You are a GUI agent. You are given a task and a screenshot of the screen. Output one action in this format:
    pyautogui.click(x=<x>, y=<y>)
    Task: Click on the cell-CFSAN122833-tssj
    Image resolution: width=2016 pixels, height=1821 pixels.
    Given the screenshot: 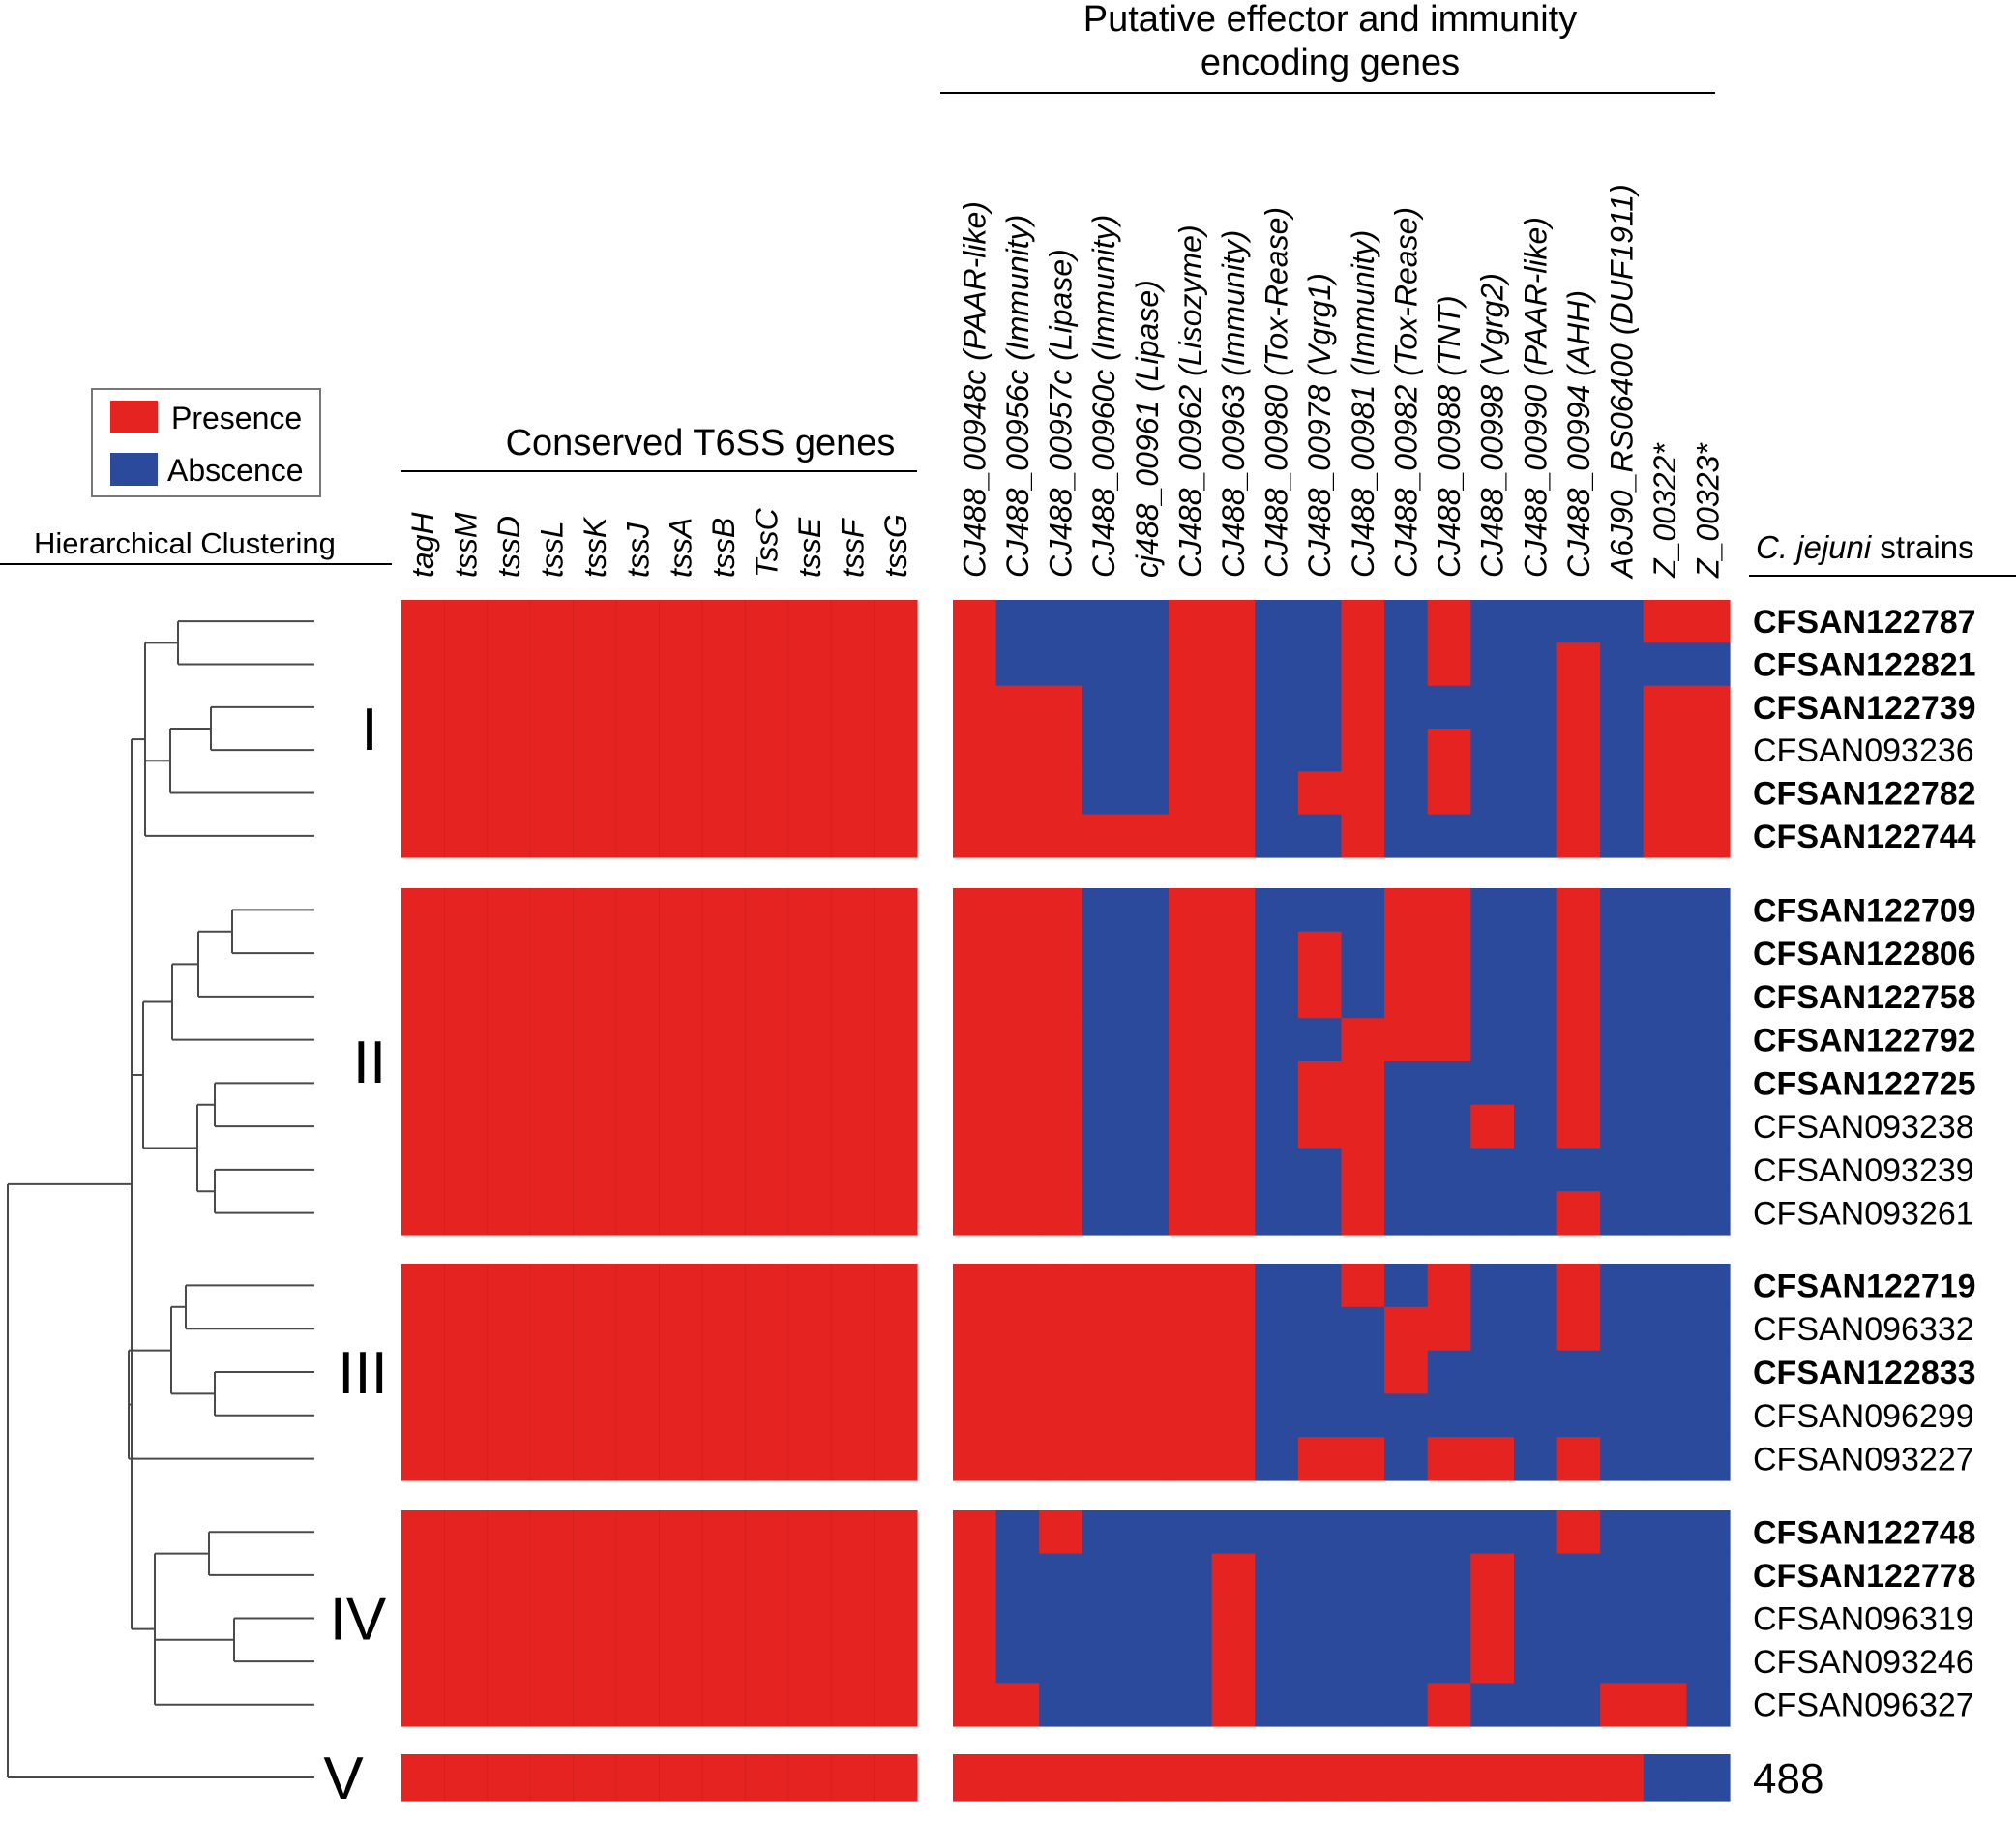 What is the action you would take?
    pyautogui.click(x=638, y=1372)
    